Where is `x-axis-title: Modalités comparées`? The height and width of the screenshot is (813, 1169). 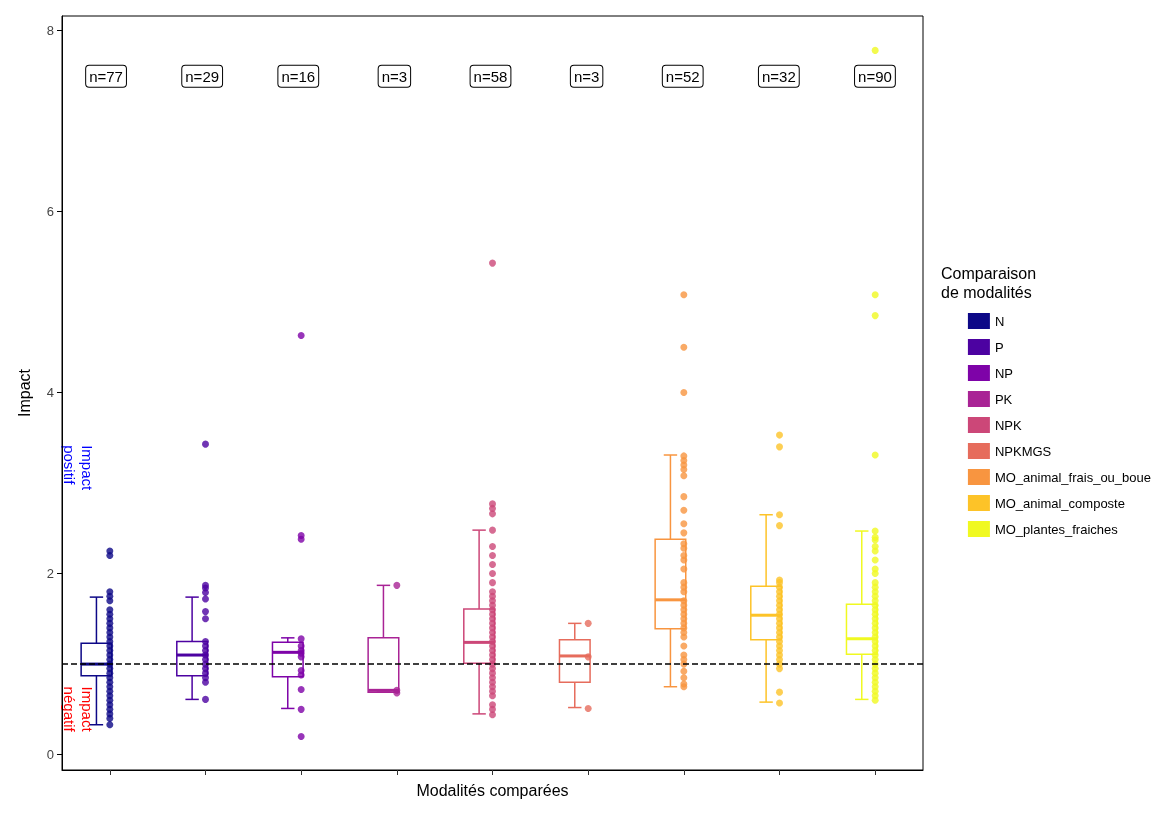
x-axis-title: Modalités comparées is located at coordinates (492, 790).